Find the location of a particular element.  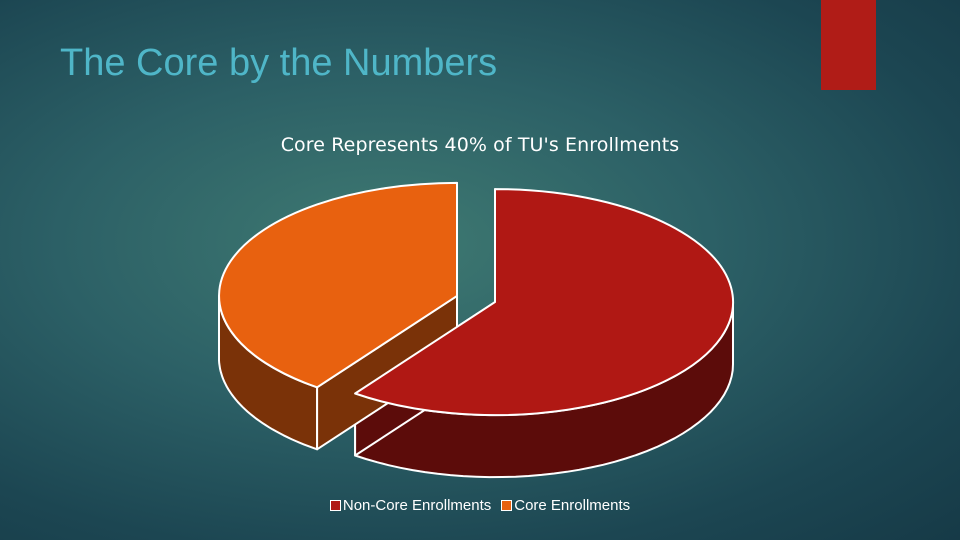

chart-legend: Non-Core Enrollments Core Enrollments is located at coordinates (480, 505).